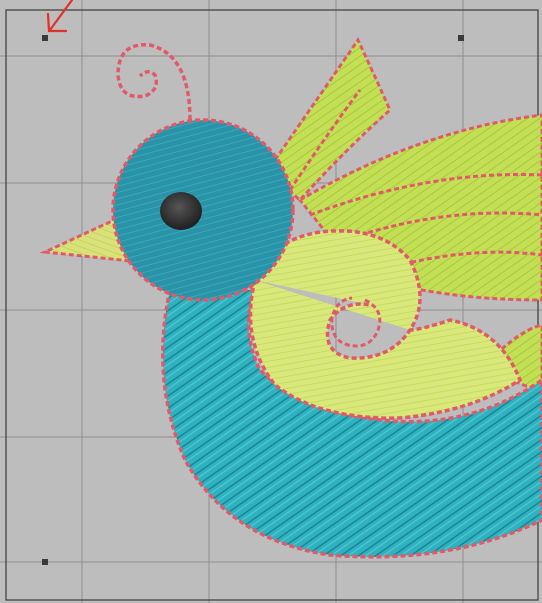  I want to click on head-curl, so click(154, 82).